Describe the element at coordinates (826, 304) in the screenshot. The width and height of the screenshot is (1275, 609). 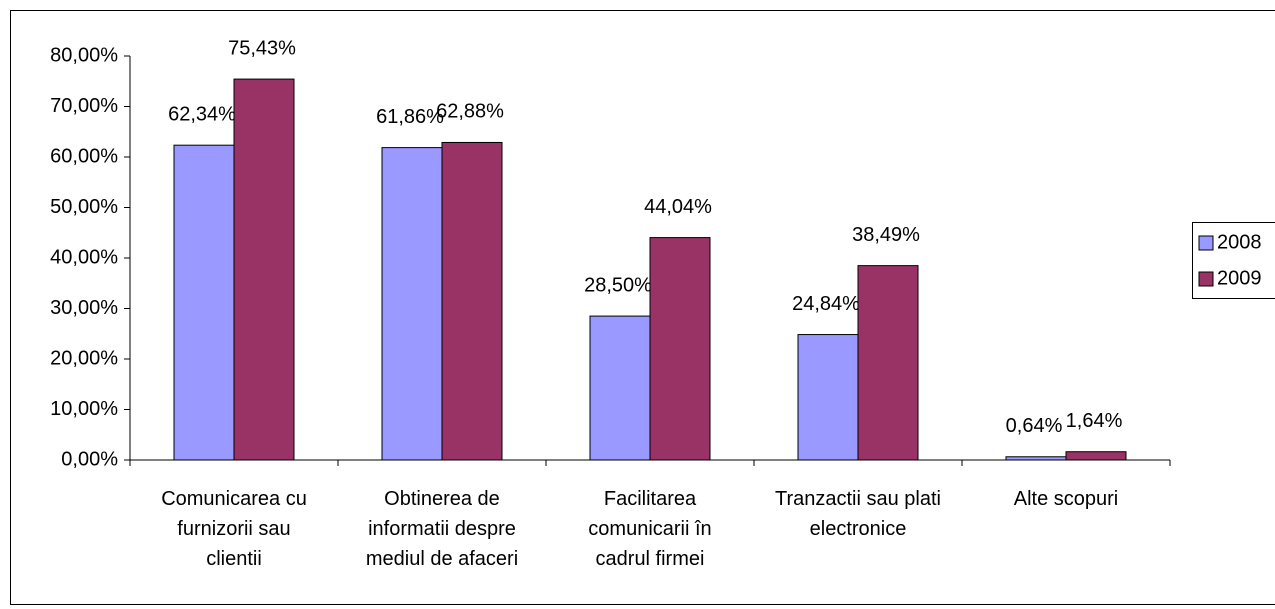
I see `value-label: 24,84%` at that location.